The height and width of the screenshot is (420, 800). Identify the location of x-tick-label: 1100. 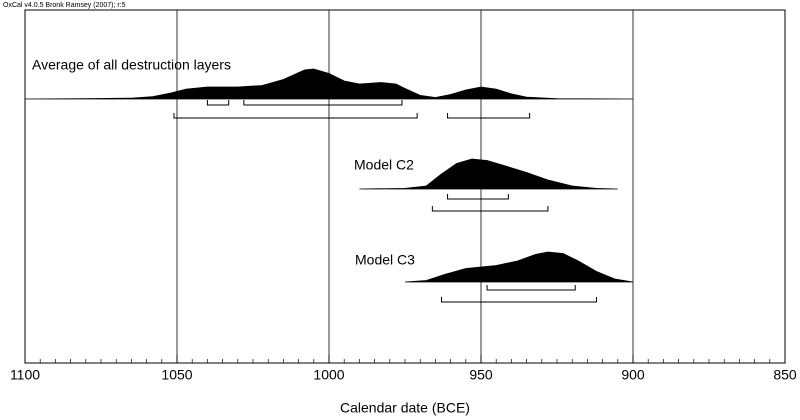
(25, 375).